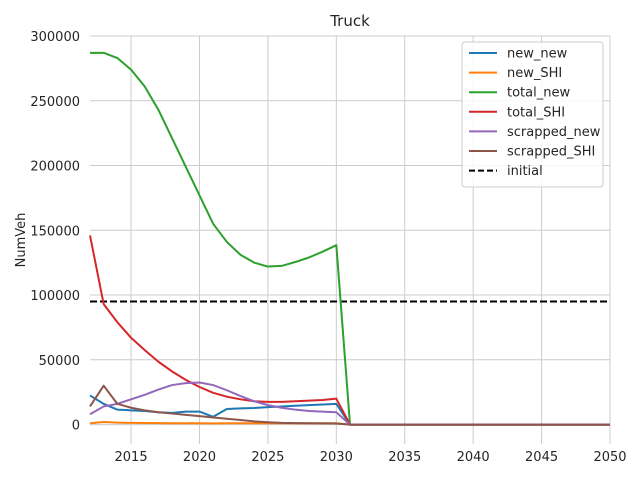  Describe the element at coordinates (349, 21) in the screenshot. I see `chart-title: Truck` at that location.